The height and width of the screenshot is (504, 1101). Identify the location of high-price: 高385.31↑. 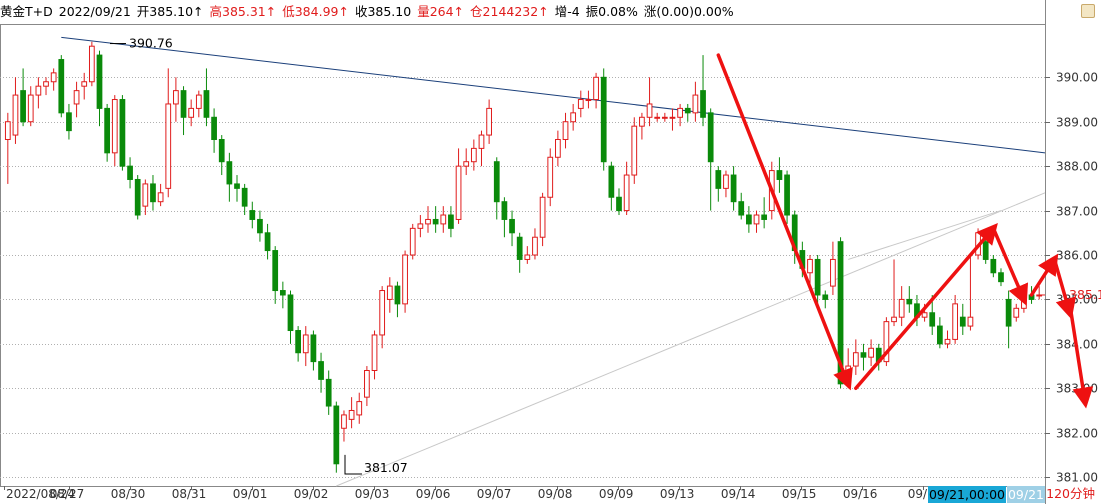
(243, 11).